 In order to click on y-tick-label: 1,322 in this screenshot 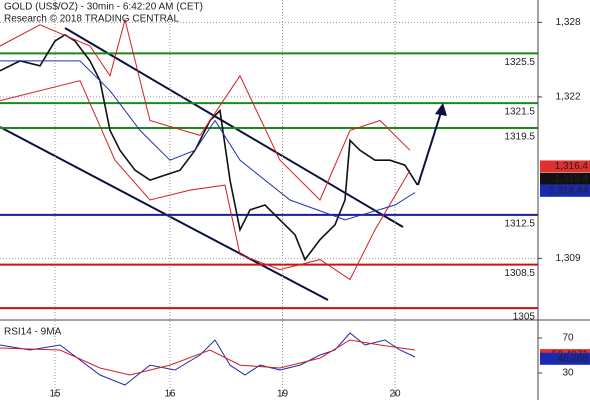, I will do `click(567, 97)`.